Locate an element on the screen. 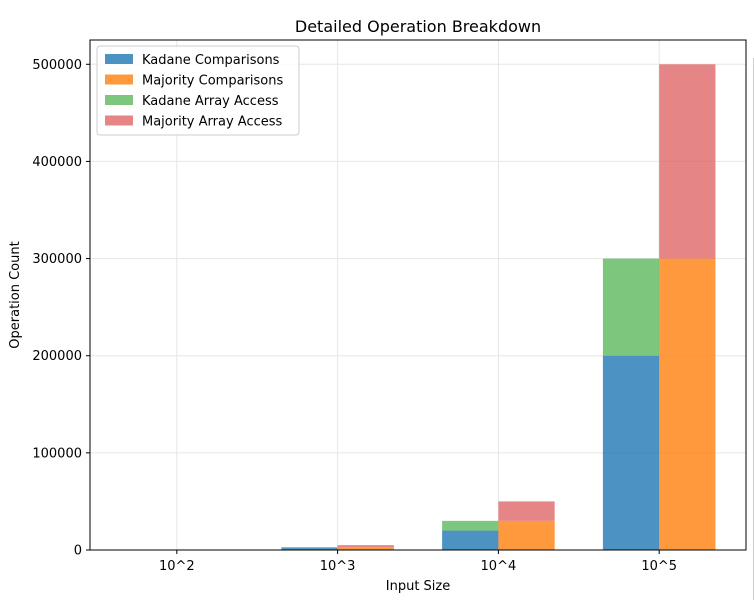  legend-label: Majority Array Access is located at coordinates (212, 122).